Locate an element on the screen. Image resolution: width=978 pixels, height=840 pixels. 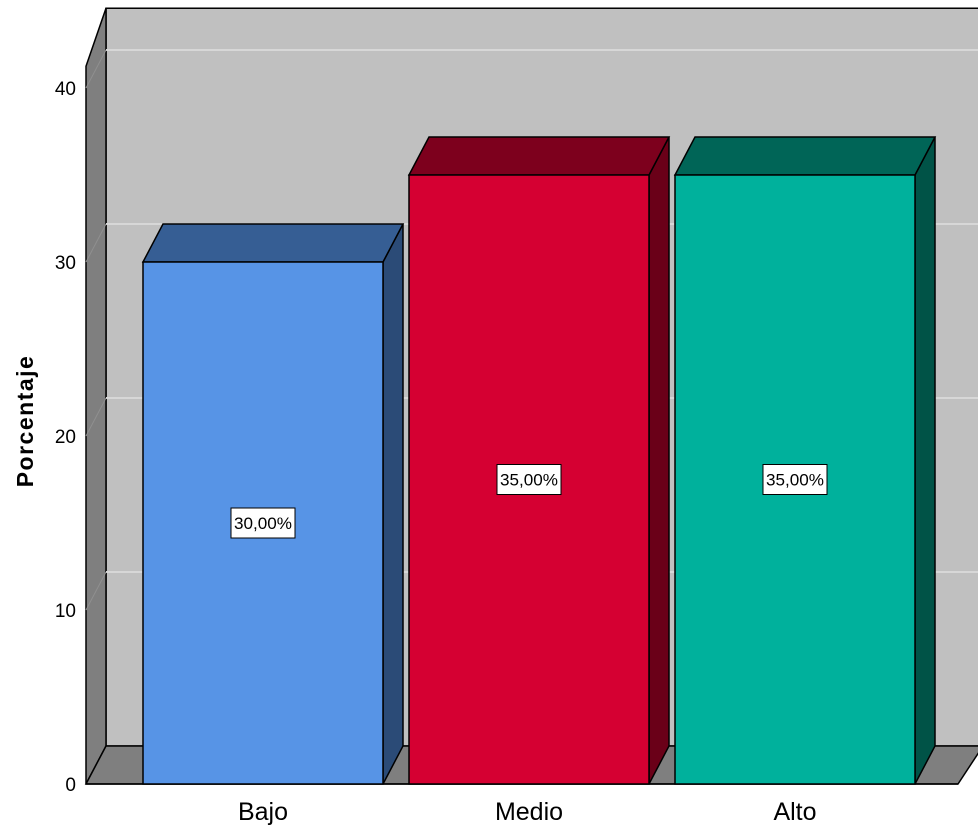
x-tick-label: Medio is located at coordinates (529, 812).